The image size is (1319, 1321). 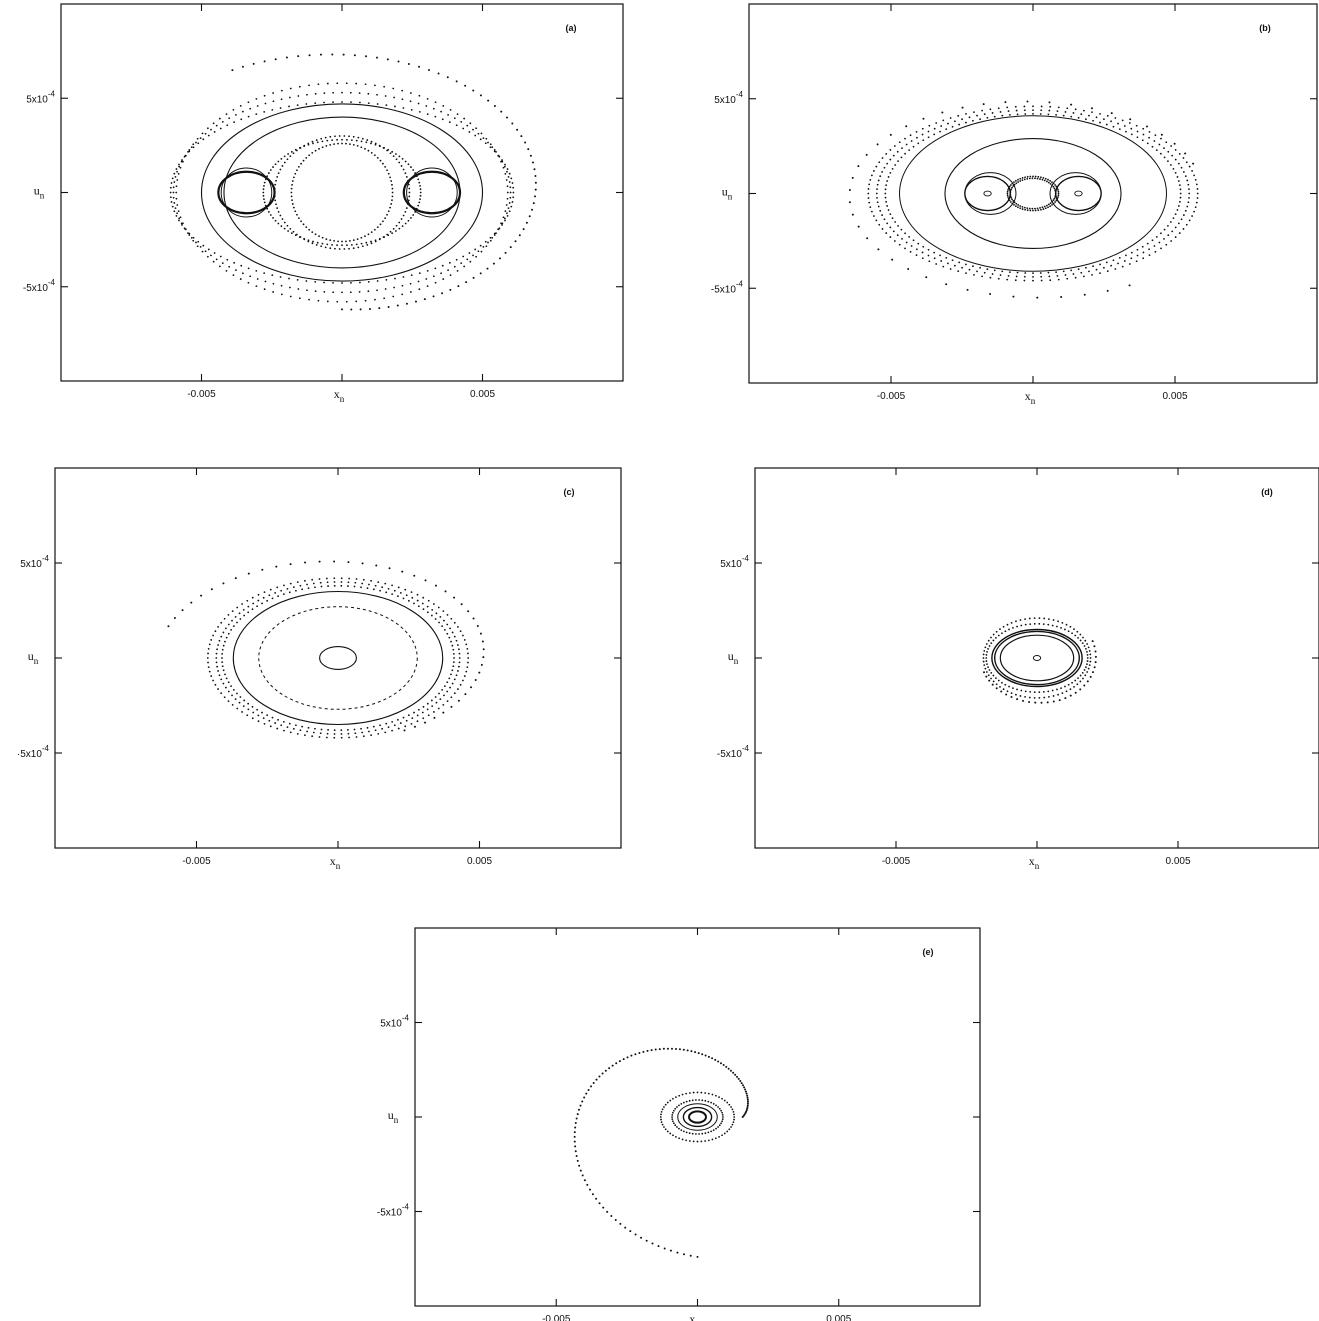 I want to click on panel-label: (c), so click(x=569, y=492).